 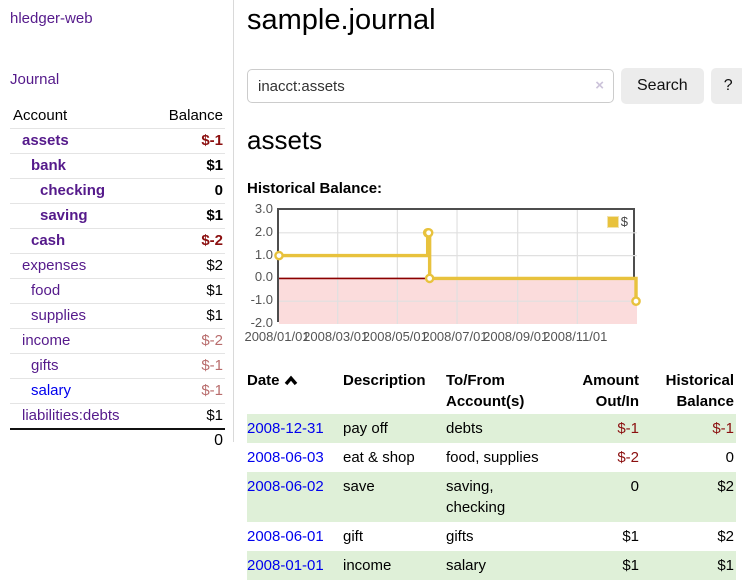 What do you see at coordinates (263, 254) in the screenshot?
I see `y-tick-label: 1.0` at bounding box center [263, 254].